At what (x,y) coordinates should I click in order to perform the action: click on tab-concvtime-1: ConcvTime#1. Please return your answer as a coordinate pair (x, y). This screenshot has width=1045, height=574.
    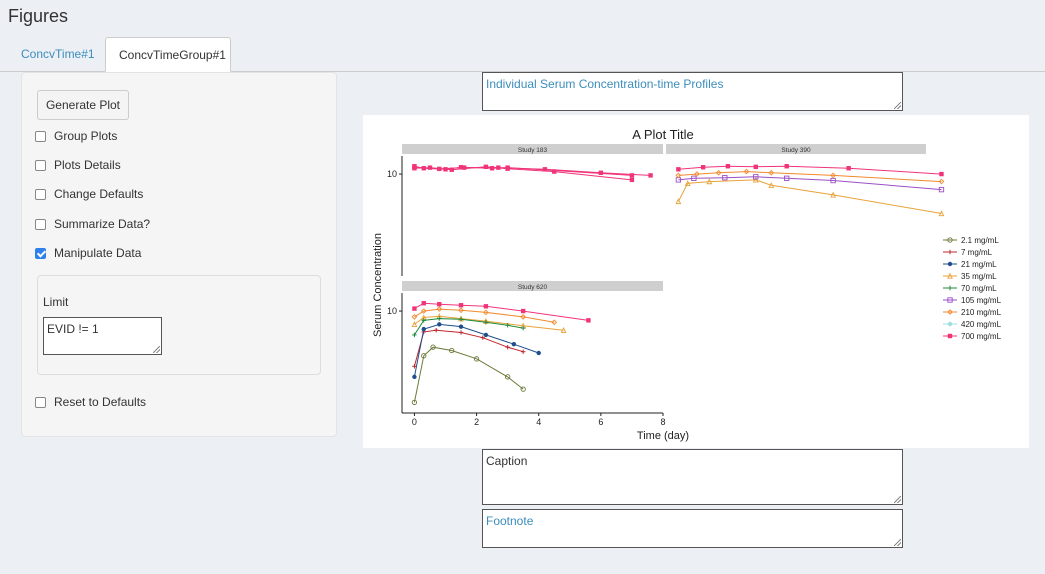
    Looking at the image, I should click on (58, 54).